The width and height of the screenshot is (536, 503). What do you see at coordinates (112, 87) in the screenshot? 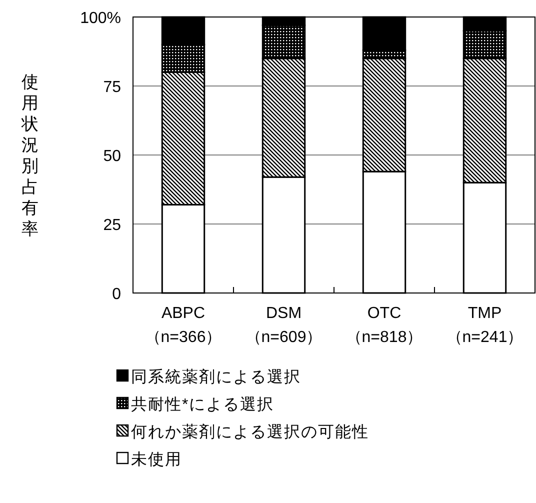
I see `y-tick-label: 75` at bounding box center [112, 87].